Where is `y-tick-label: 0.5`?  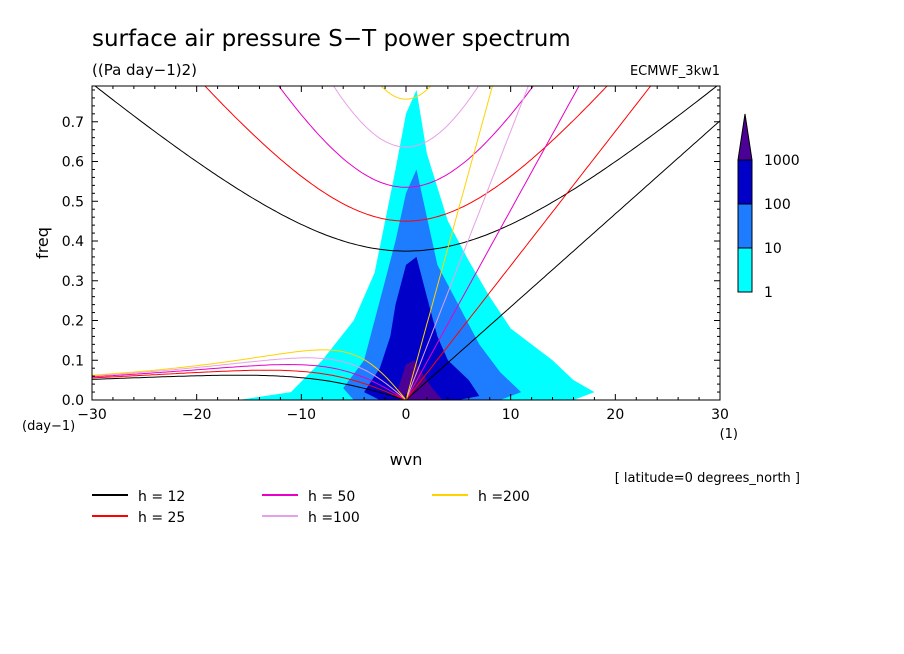 y-tick-label: 0.5 is located at coordinates (73, 202).